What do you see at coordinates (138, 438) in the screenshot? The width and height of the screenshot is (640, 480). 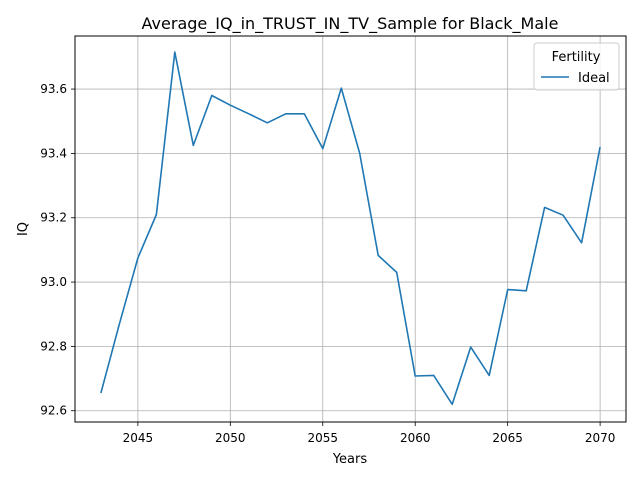 I see `x-tick-label: 2045` at bounding box center [138, 438].